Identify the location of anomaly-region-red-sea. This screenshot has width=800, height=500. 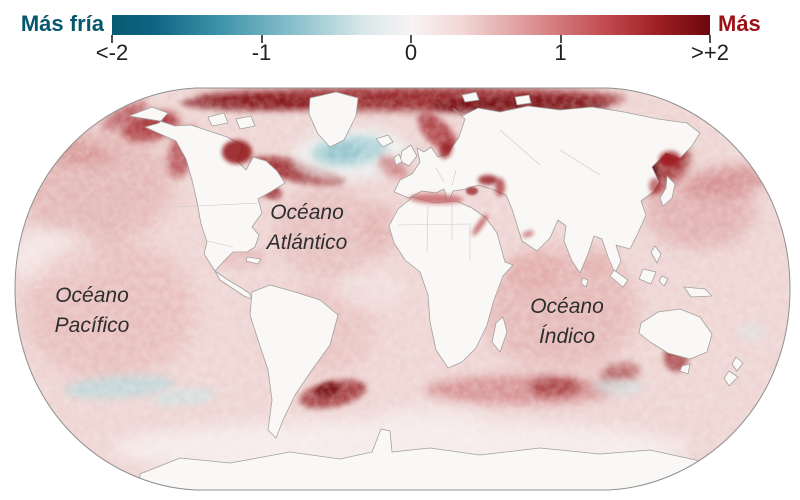
(480, 225).